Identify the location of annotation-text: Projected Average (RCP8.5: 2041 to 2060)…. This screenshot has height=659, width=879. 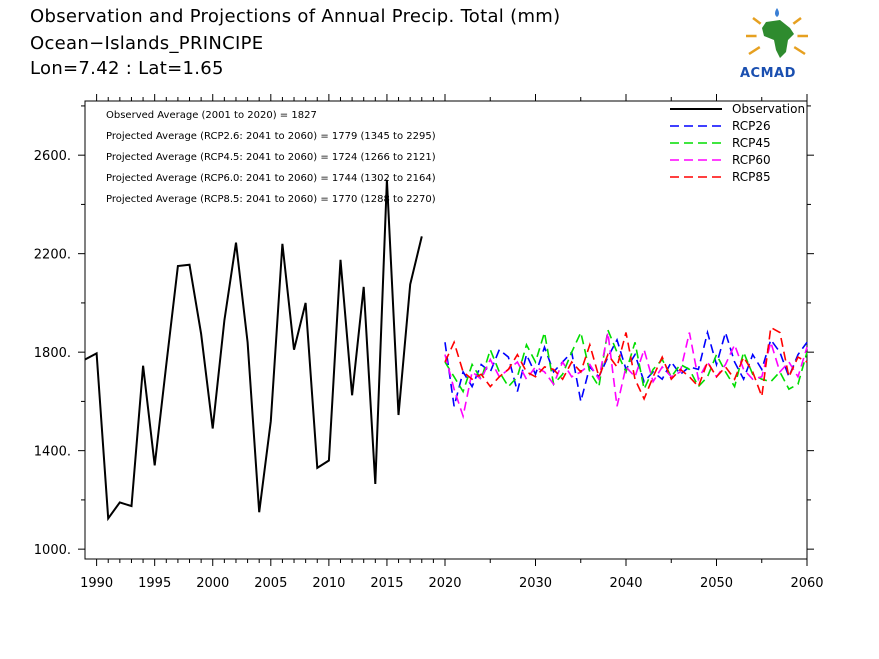
(271, 199).